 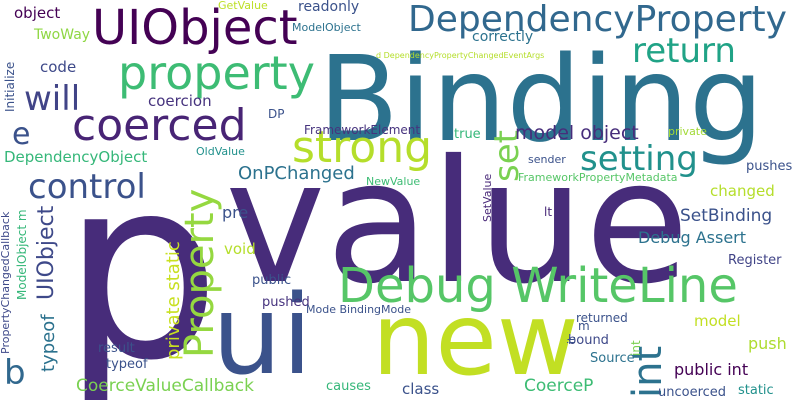 I want to click on word-ui: ui, so click(x=262, y=335).